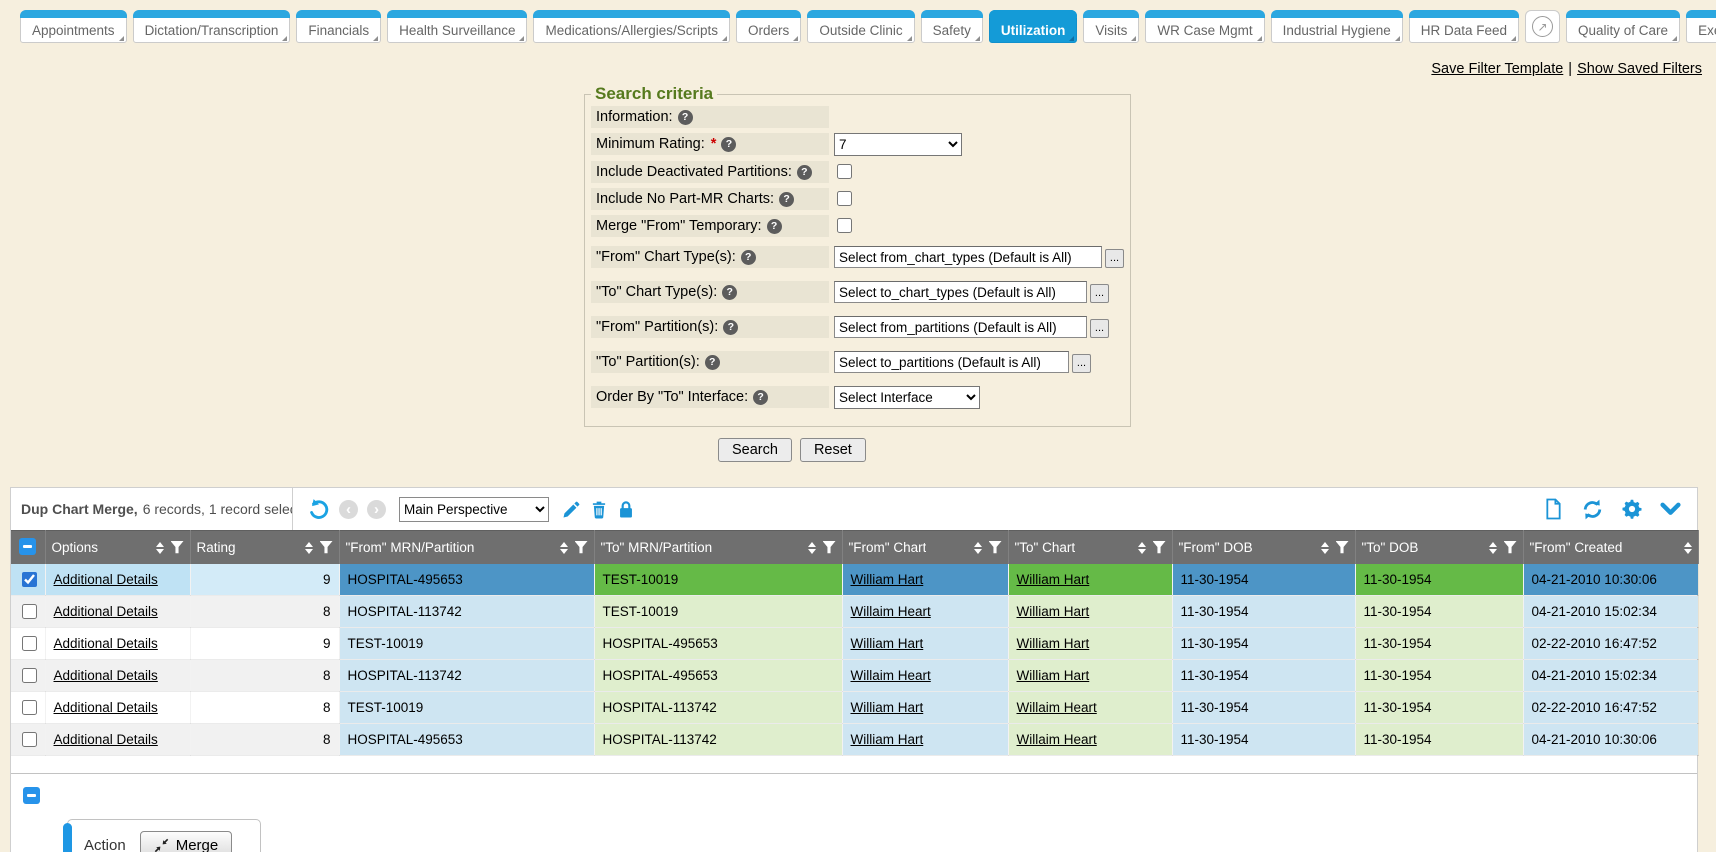 Image resolution: width=1716 pixels, height=852 pixels. What do you see at coordinates (265, 547) in the screenshot?
I see `column-header-rating: Rating` at bounding box center [265, 547].